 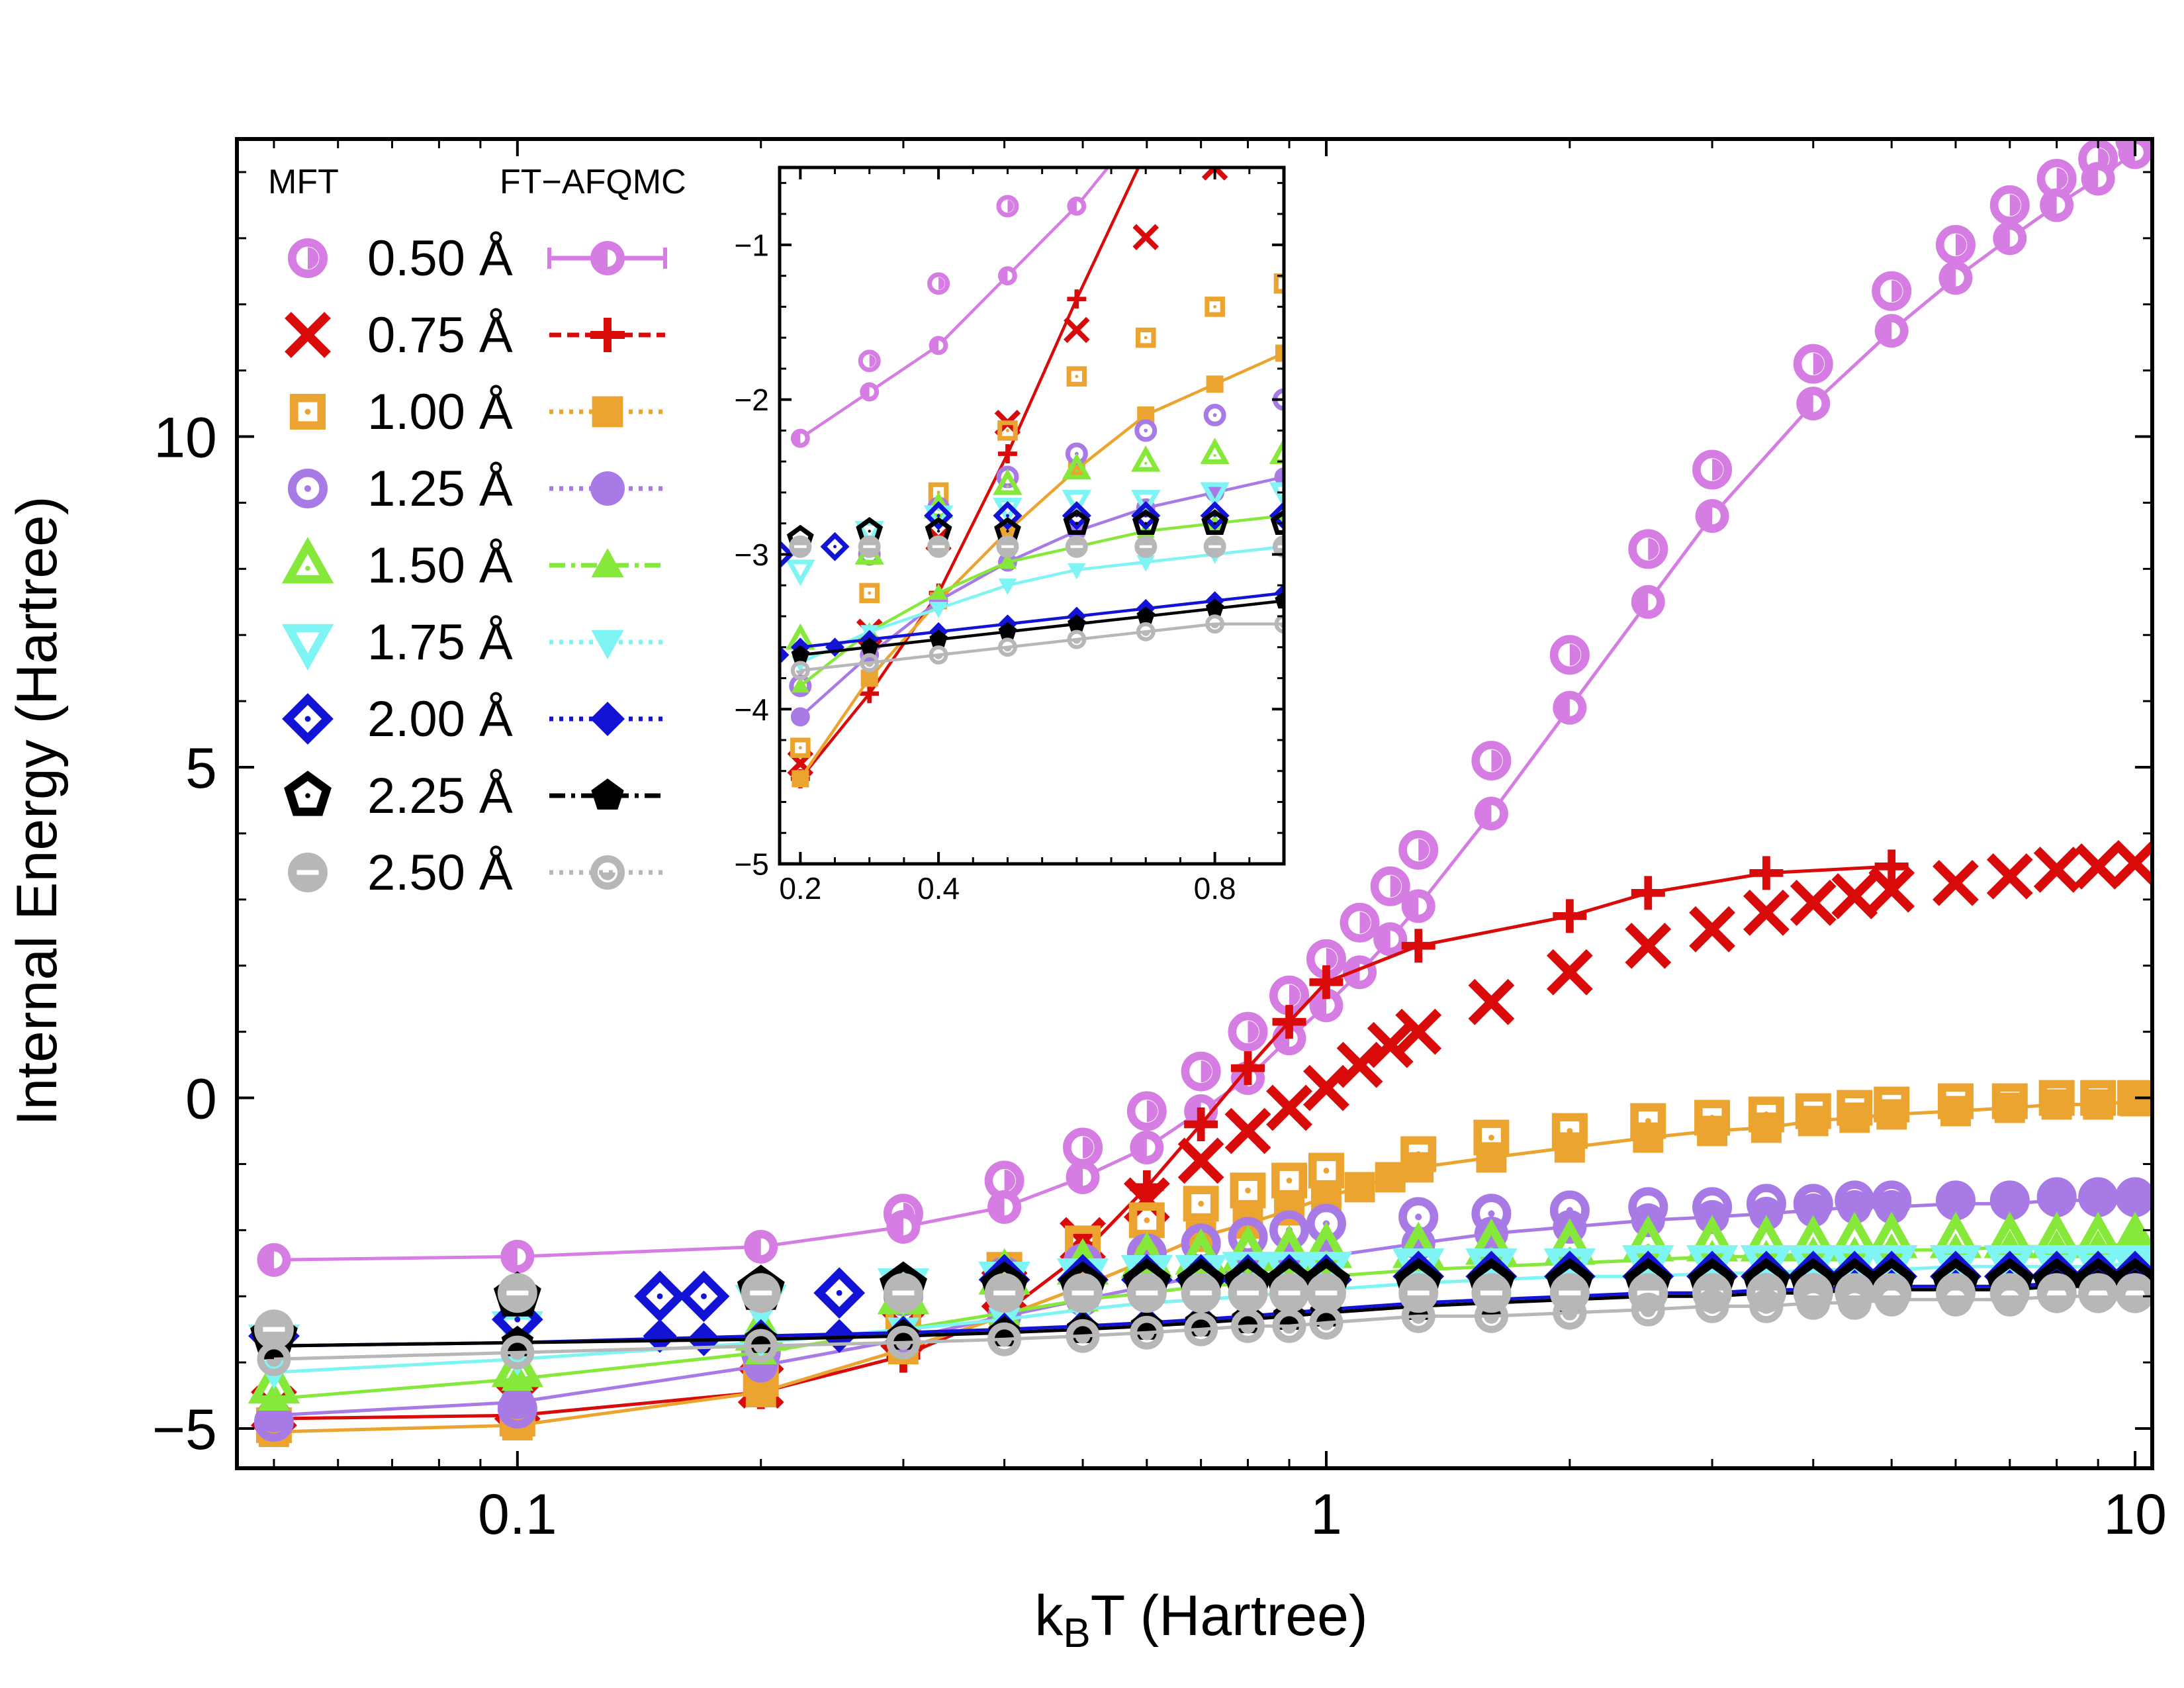 I want to click on legend-row: 2.00 Å, so click(x=474, y=719).